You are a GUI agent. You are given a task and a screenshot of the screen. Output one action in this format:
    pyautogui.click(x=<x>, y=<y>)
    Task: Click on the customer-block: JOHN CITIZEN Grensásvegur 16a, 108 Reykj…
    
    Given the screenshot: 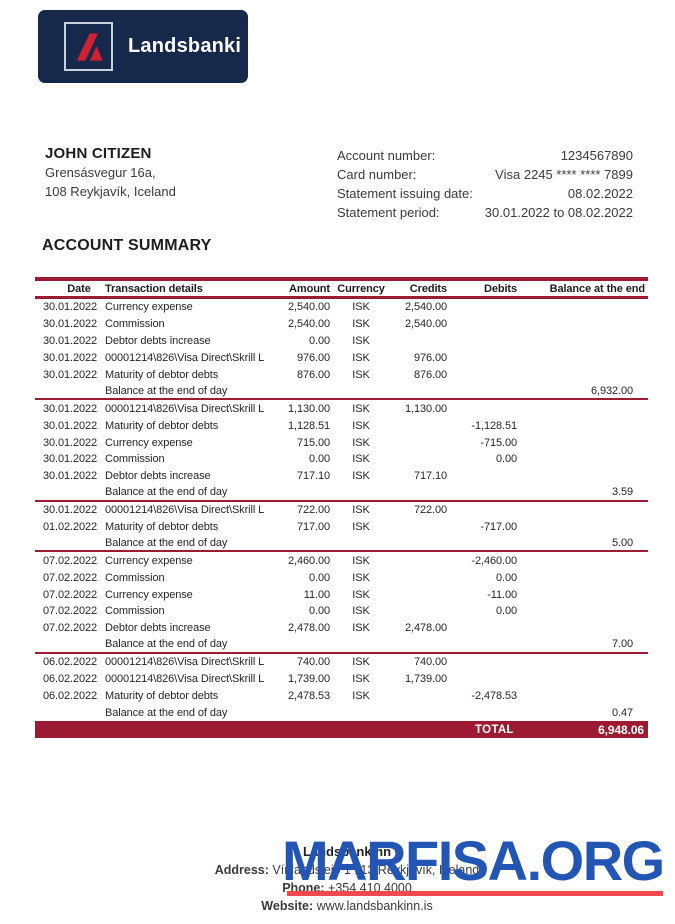 What is the action you would take?
    pyautogui.click(x=110, y=172)
    